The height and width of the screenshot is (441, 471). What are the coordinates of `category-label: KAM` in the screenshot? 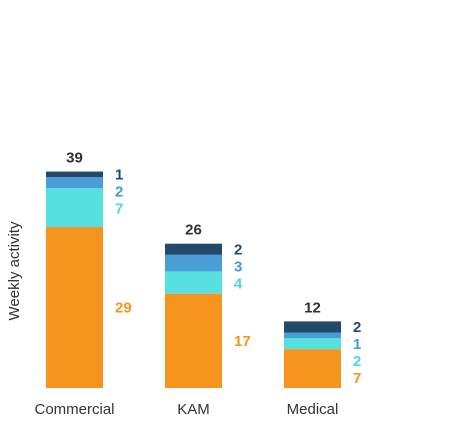 It's located at (193, 409).